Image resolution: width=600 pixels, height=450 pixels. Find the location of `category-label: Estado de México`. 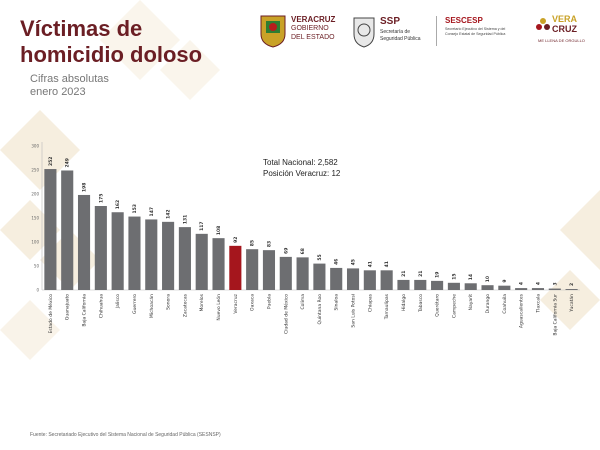

category-label: Estado de México is located at coordinates (50, 314).